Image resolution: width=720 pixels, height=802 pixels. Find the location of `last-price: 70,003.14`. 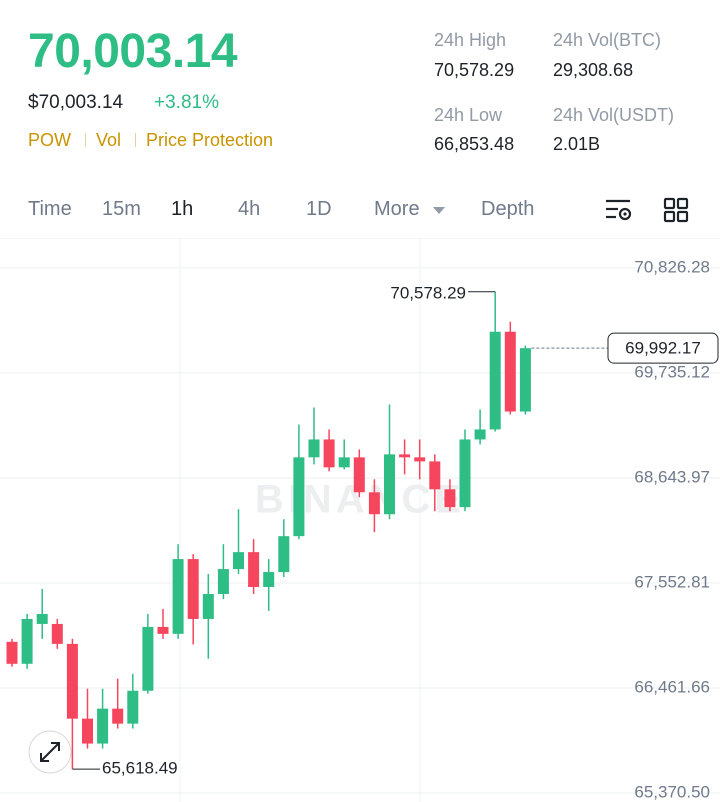

last-price: 70,003.14 is located at coordinates (133, 51).